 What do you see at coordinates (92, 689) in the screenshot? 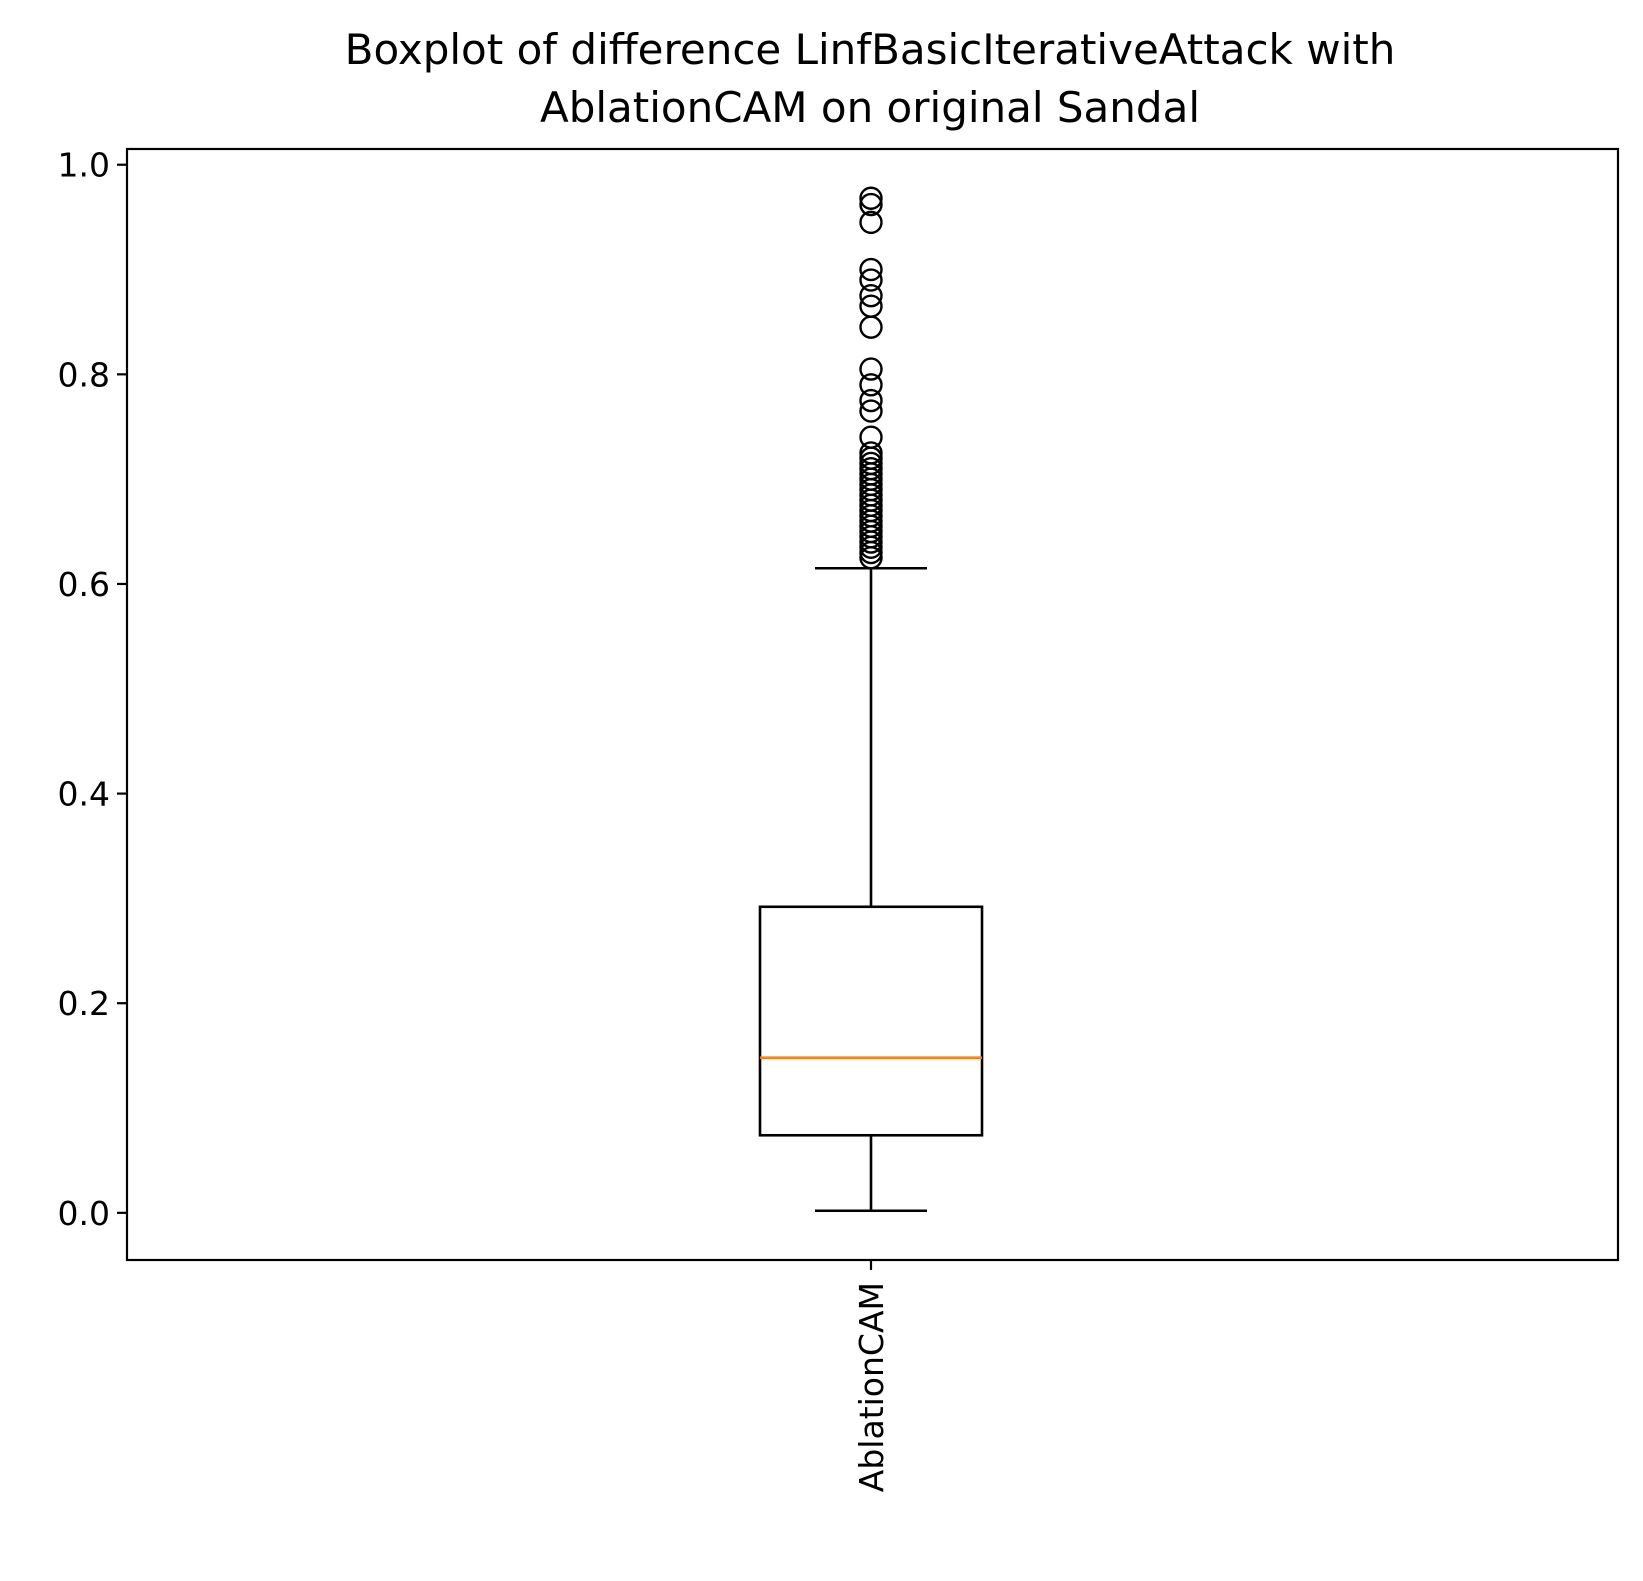
I see `y-axis: 0.0 0.2 0.4 0.6 0.8 1.0` at bounding box center [92, 689].